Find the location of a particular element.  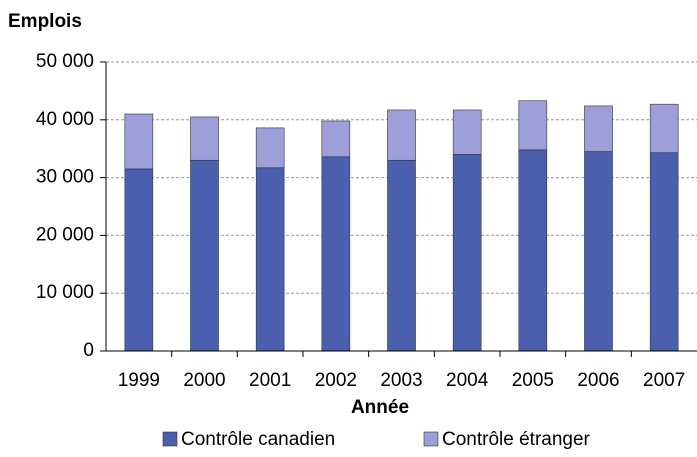

y-tick-label: 20 000 is located at coordinates (65, 234).